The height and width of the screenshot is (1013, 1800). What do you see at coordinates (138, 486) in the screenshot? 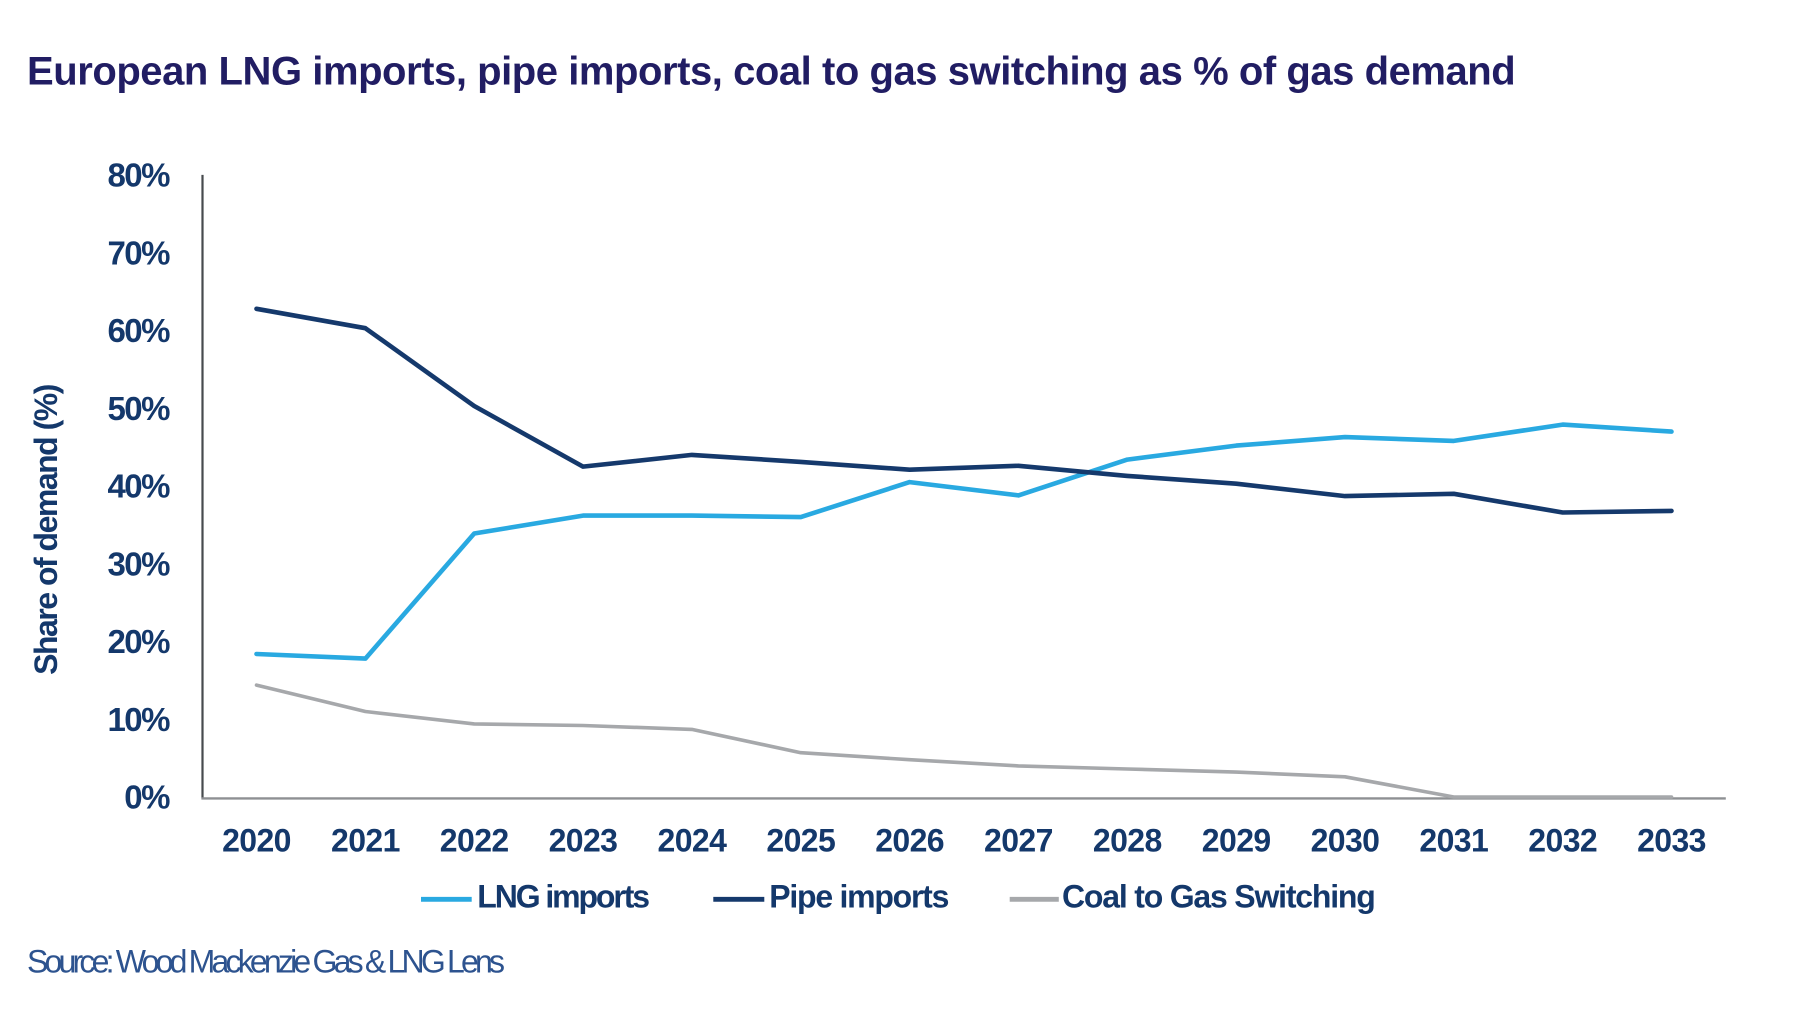
I see `svg-text: 40%` at bounding box center [138, 486].